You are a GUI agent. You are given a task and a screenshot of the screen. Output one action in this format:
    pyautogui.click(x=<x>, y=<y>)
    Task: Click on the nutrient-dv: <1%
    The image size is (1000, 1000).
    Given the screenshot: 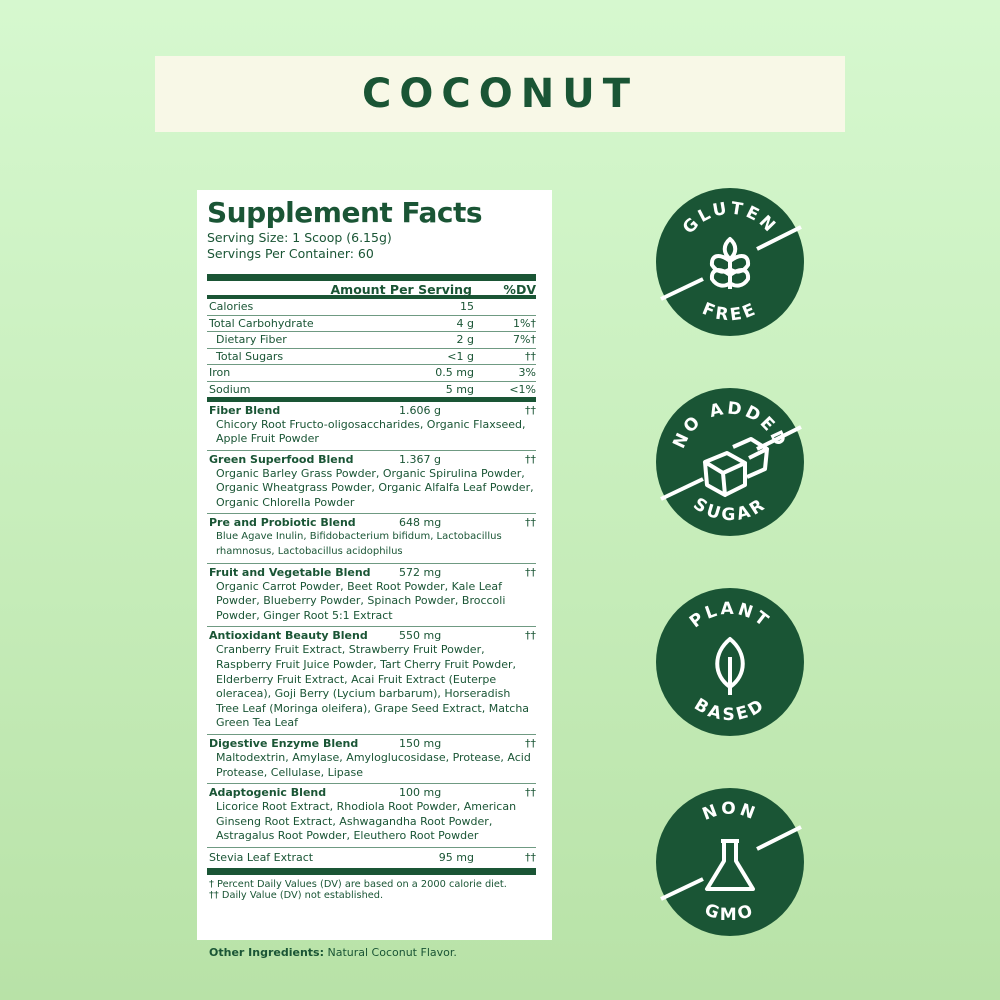 What is the action you would take?
    pyautogui.click(x=522, y=389)
    